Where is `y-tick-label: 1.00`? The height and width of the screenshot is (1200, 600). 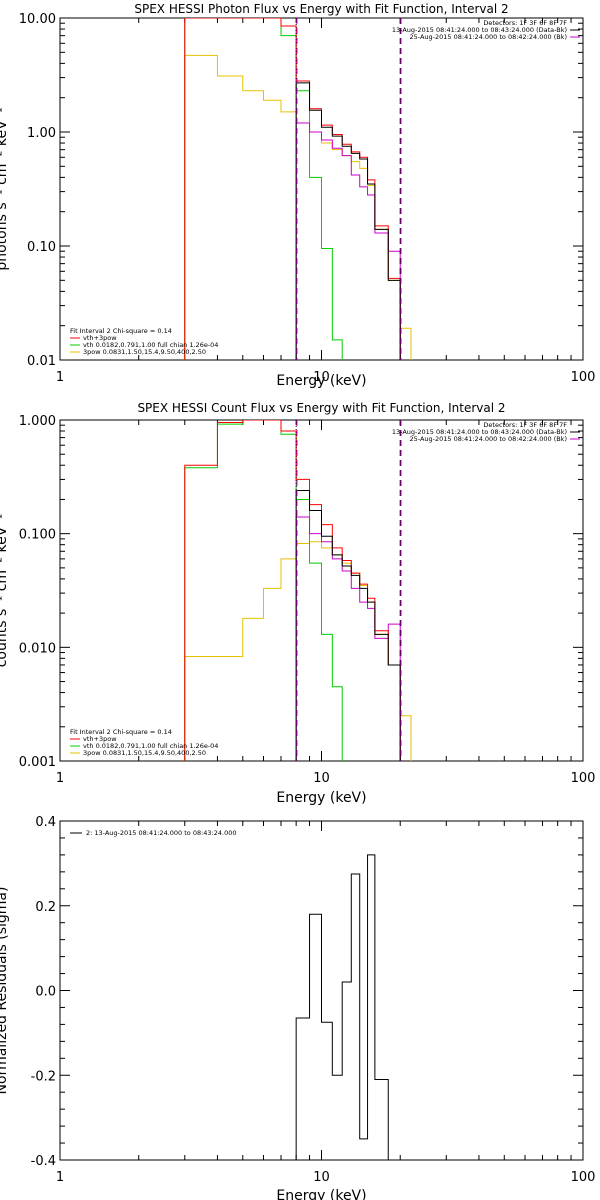
y-tick-label: 1.00 is located at coordinates (41, 133).